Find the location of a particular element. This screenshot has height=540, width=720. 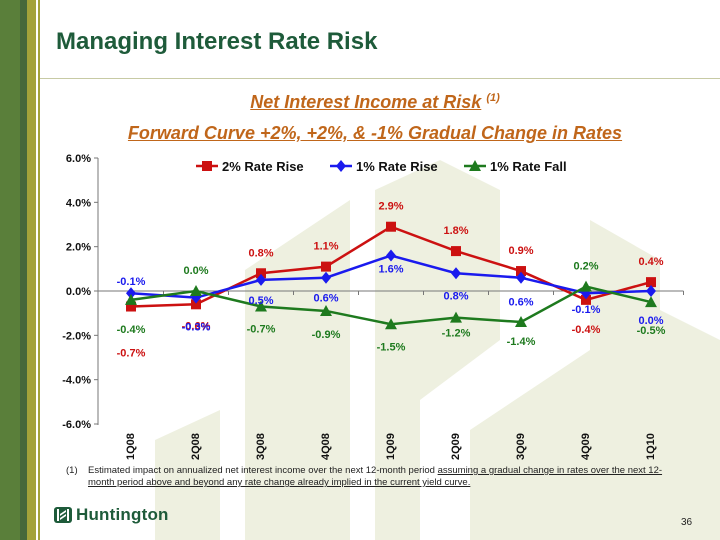

y-tick-label: 6.0% is located at coordinates (78, 159).